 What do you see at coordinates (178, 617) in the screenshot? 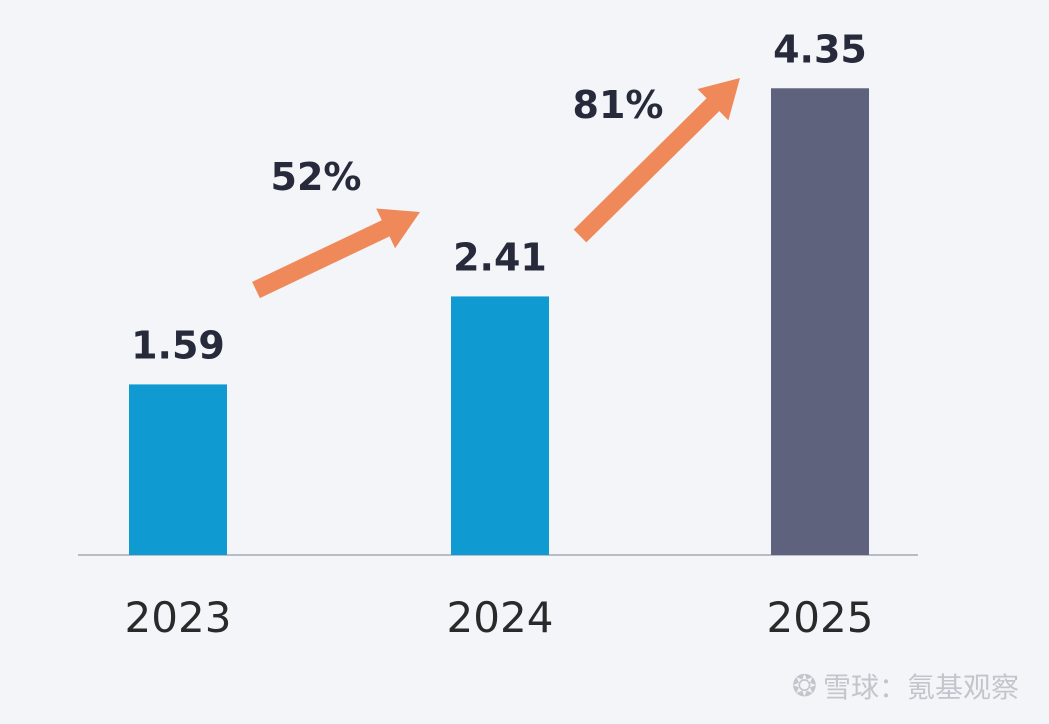
I see `x-tick-2023: 2023` at bounding box center [178, 617].